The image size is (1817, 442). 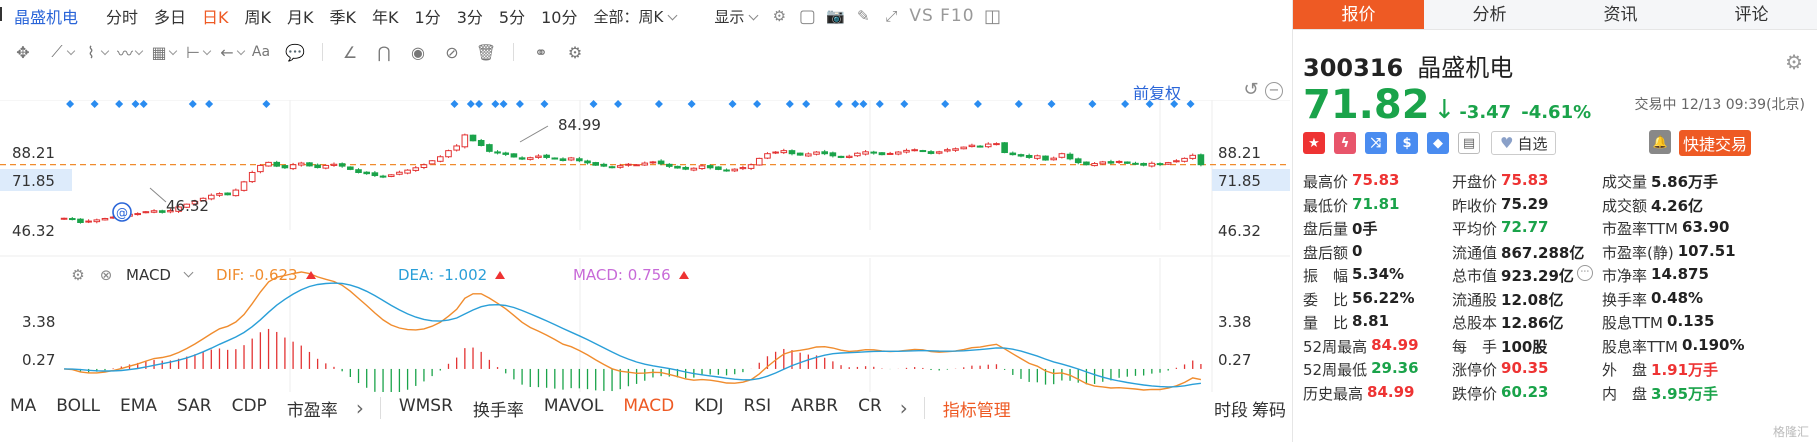 I want to click on current-price-tag-left, so click(x=36, y=180).